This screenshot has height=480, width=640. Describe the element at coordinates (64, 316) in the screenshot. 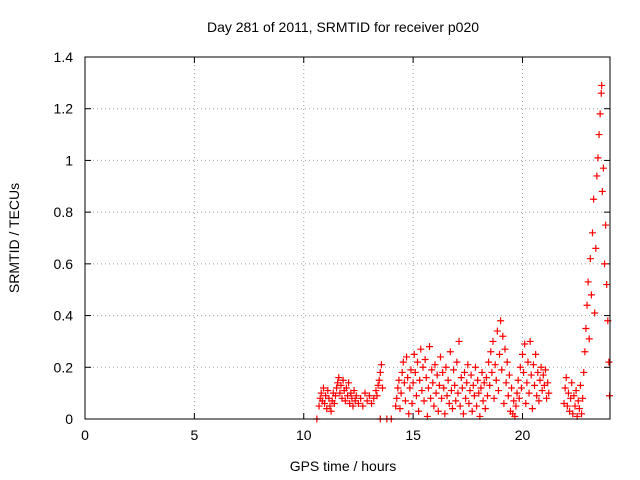

I see `y-tick-label: 0.4` at that location.